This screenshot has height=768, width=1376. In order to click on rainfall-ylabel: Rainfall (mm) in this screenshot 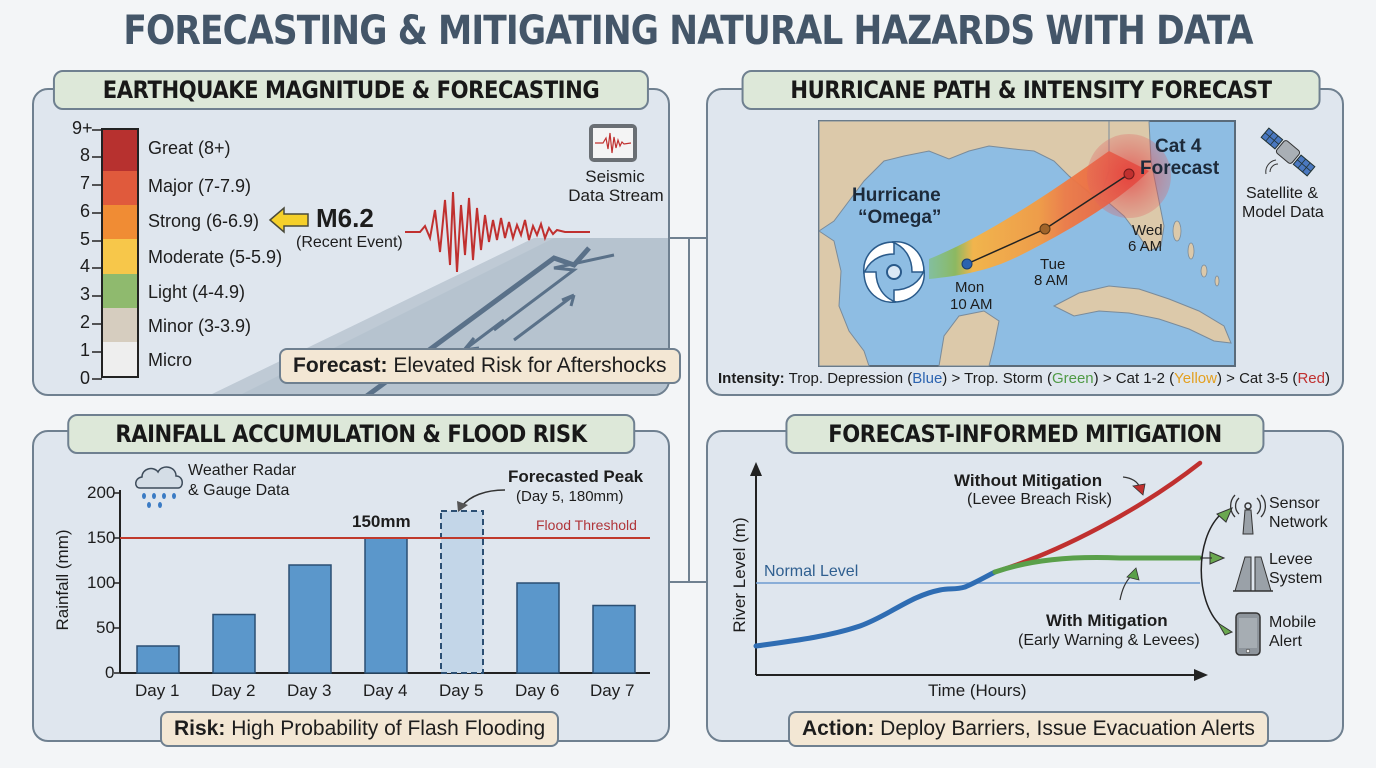, I will do `click(62, 580)`.